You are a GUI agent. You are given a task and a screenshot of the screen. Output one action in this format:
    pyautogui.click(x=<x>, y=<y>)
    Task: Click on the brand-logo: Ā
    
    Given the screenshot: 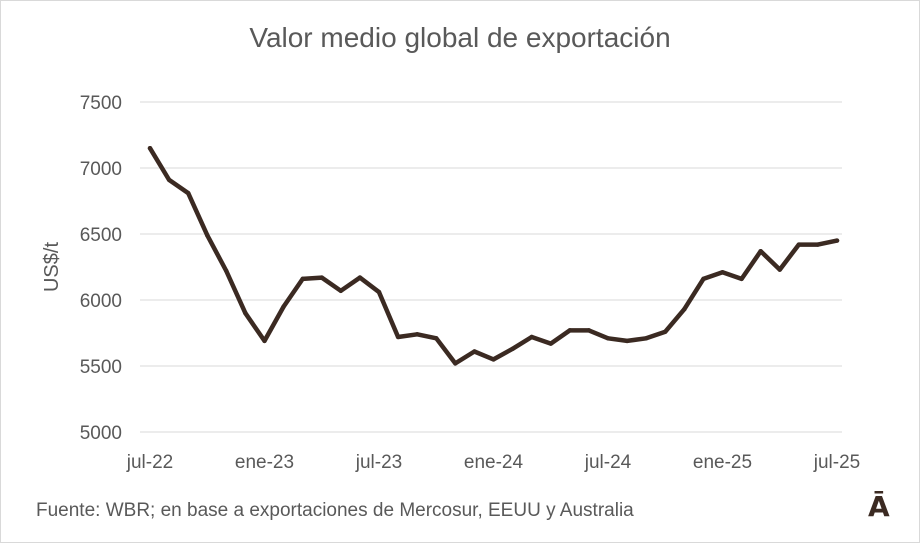 What is the action you would take?
    pyautogui.click(x=879, y=506)
    